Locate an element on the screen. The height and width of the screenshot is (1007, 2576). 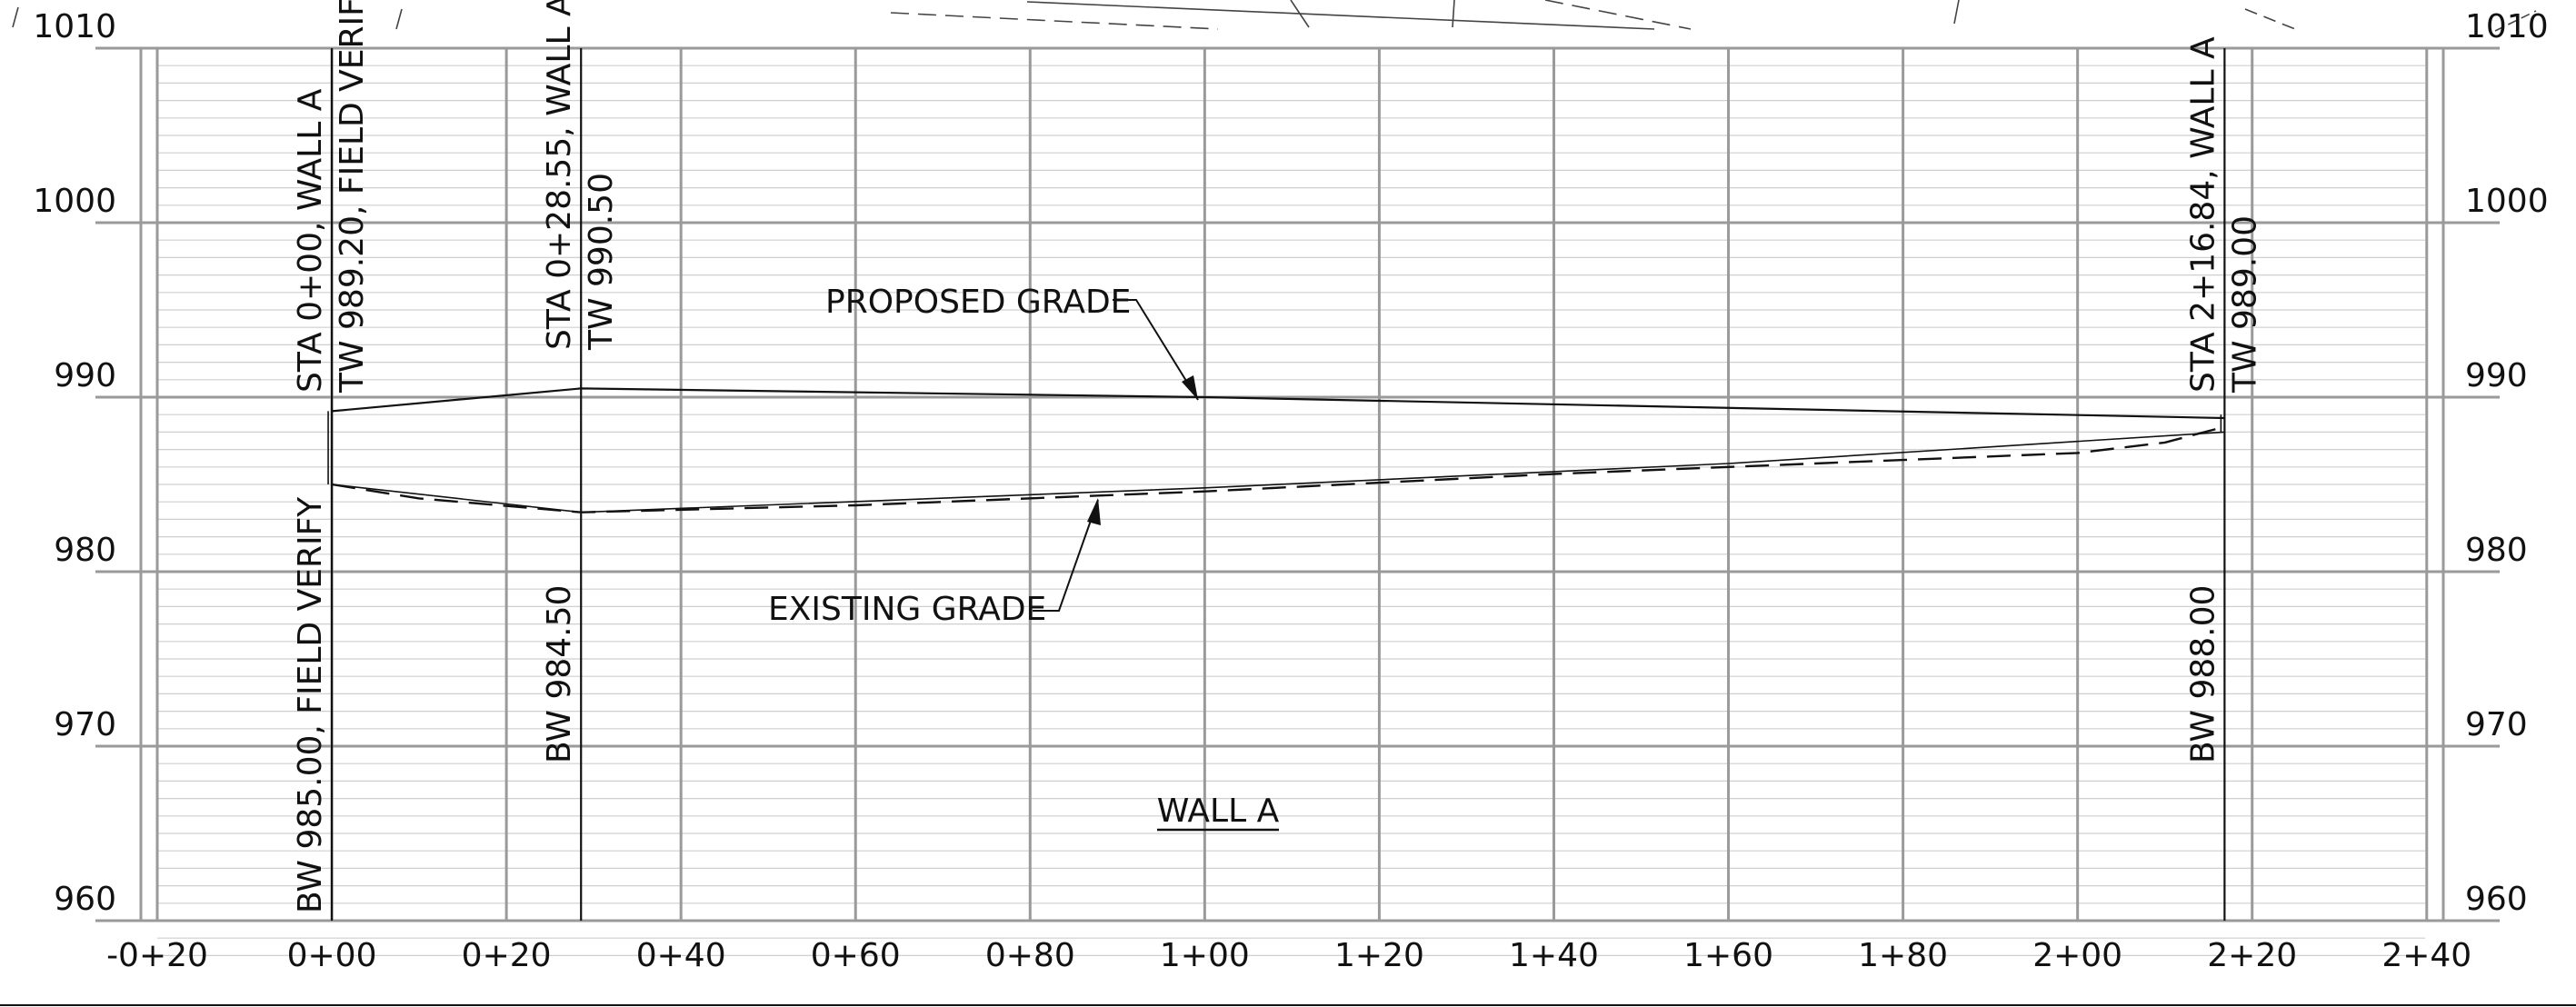
elevation-label-left: 990 is located at coordinates (85, 376).